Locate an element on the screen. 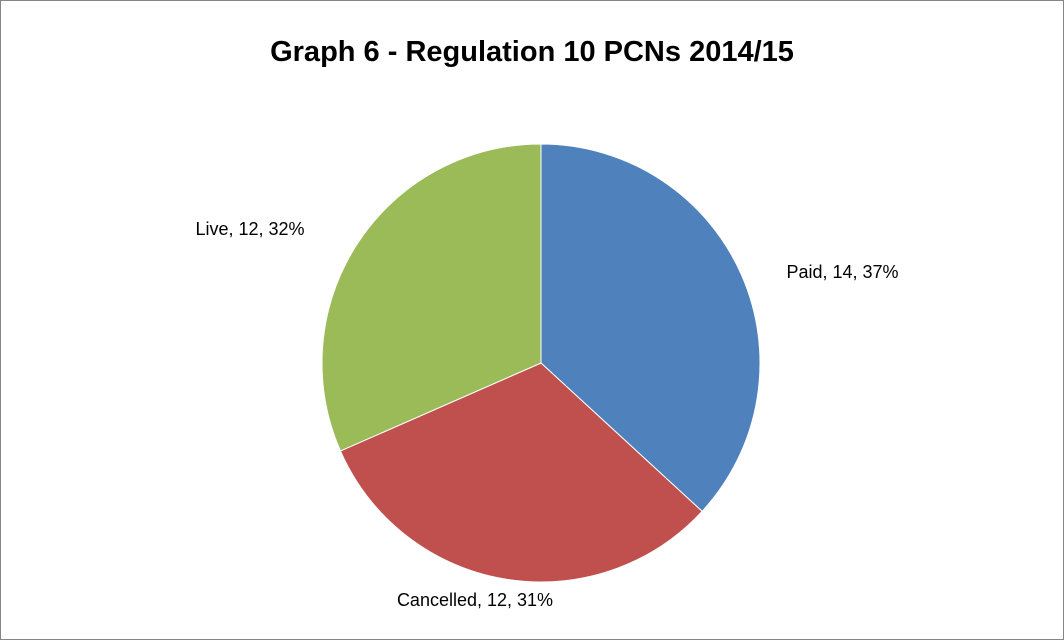  data-label: Paid, 14, 37% is located at coordinates (842, 272).